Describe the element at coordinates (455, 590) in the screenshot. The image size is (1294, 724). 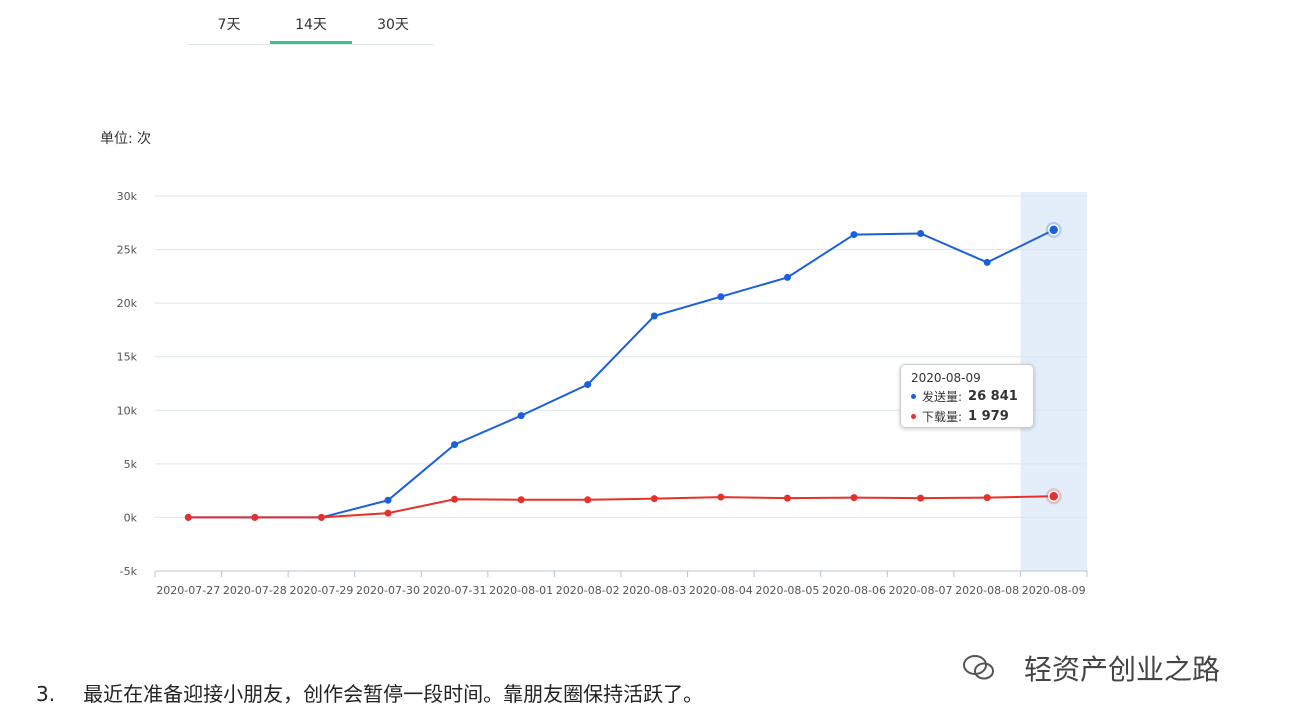
I see `x-tick-label: 2020-07-31` at that location.